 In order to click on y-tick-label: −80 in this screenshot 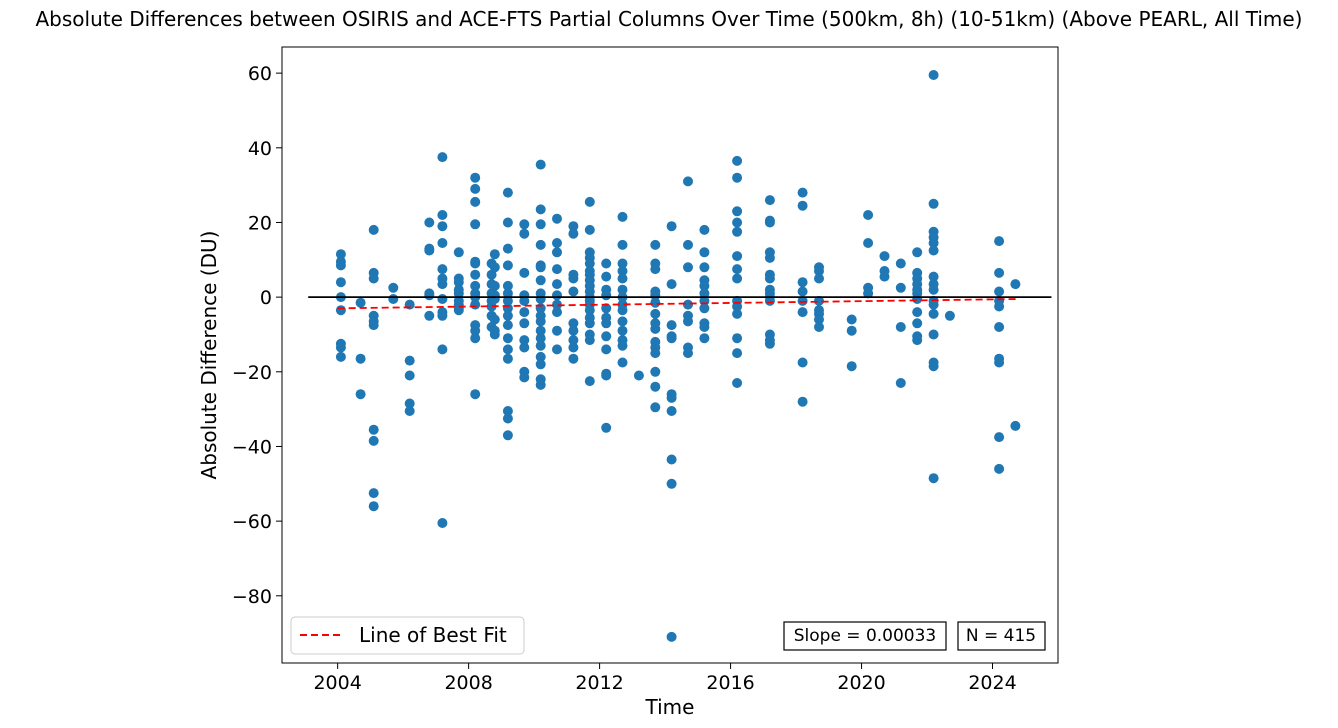, I will do `click(252, 597)`.